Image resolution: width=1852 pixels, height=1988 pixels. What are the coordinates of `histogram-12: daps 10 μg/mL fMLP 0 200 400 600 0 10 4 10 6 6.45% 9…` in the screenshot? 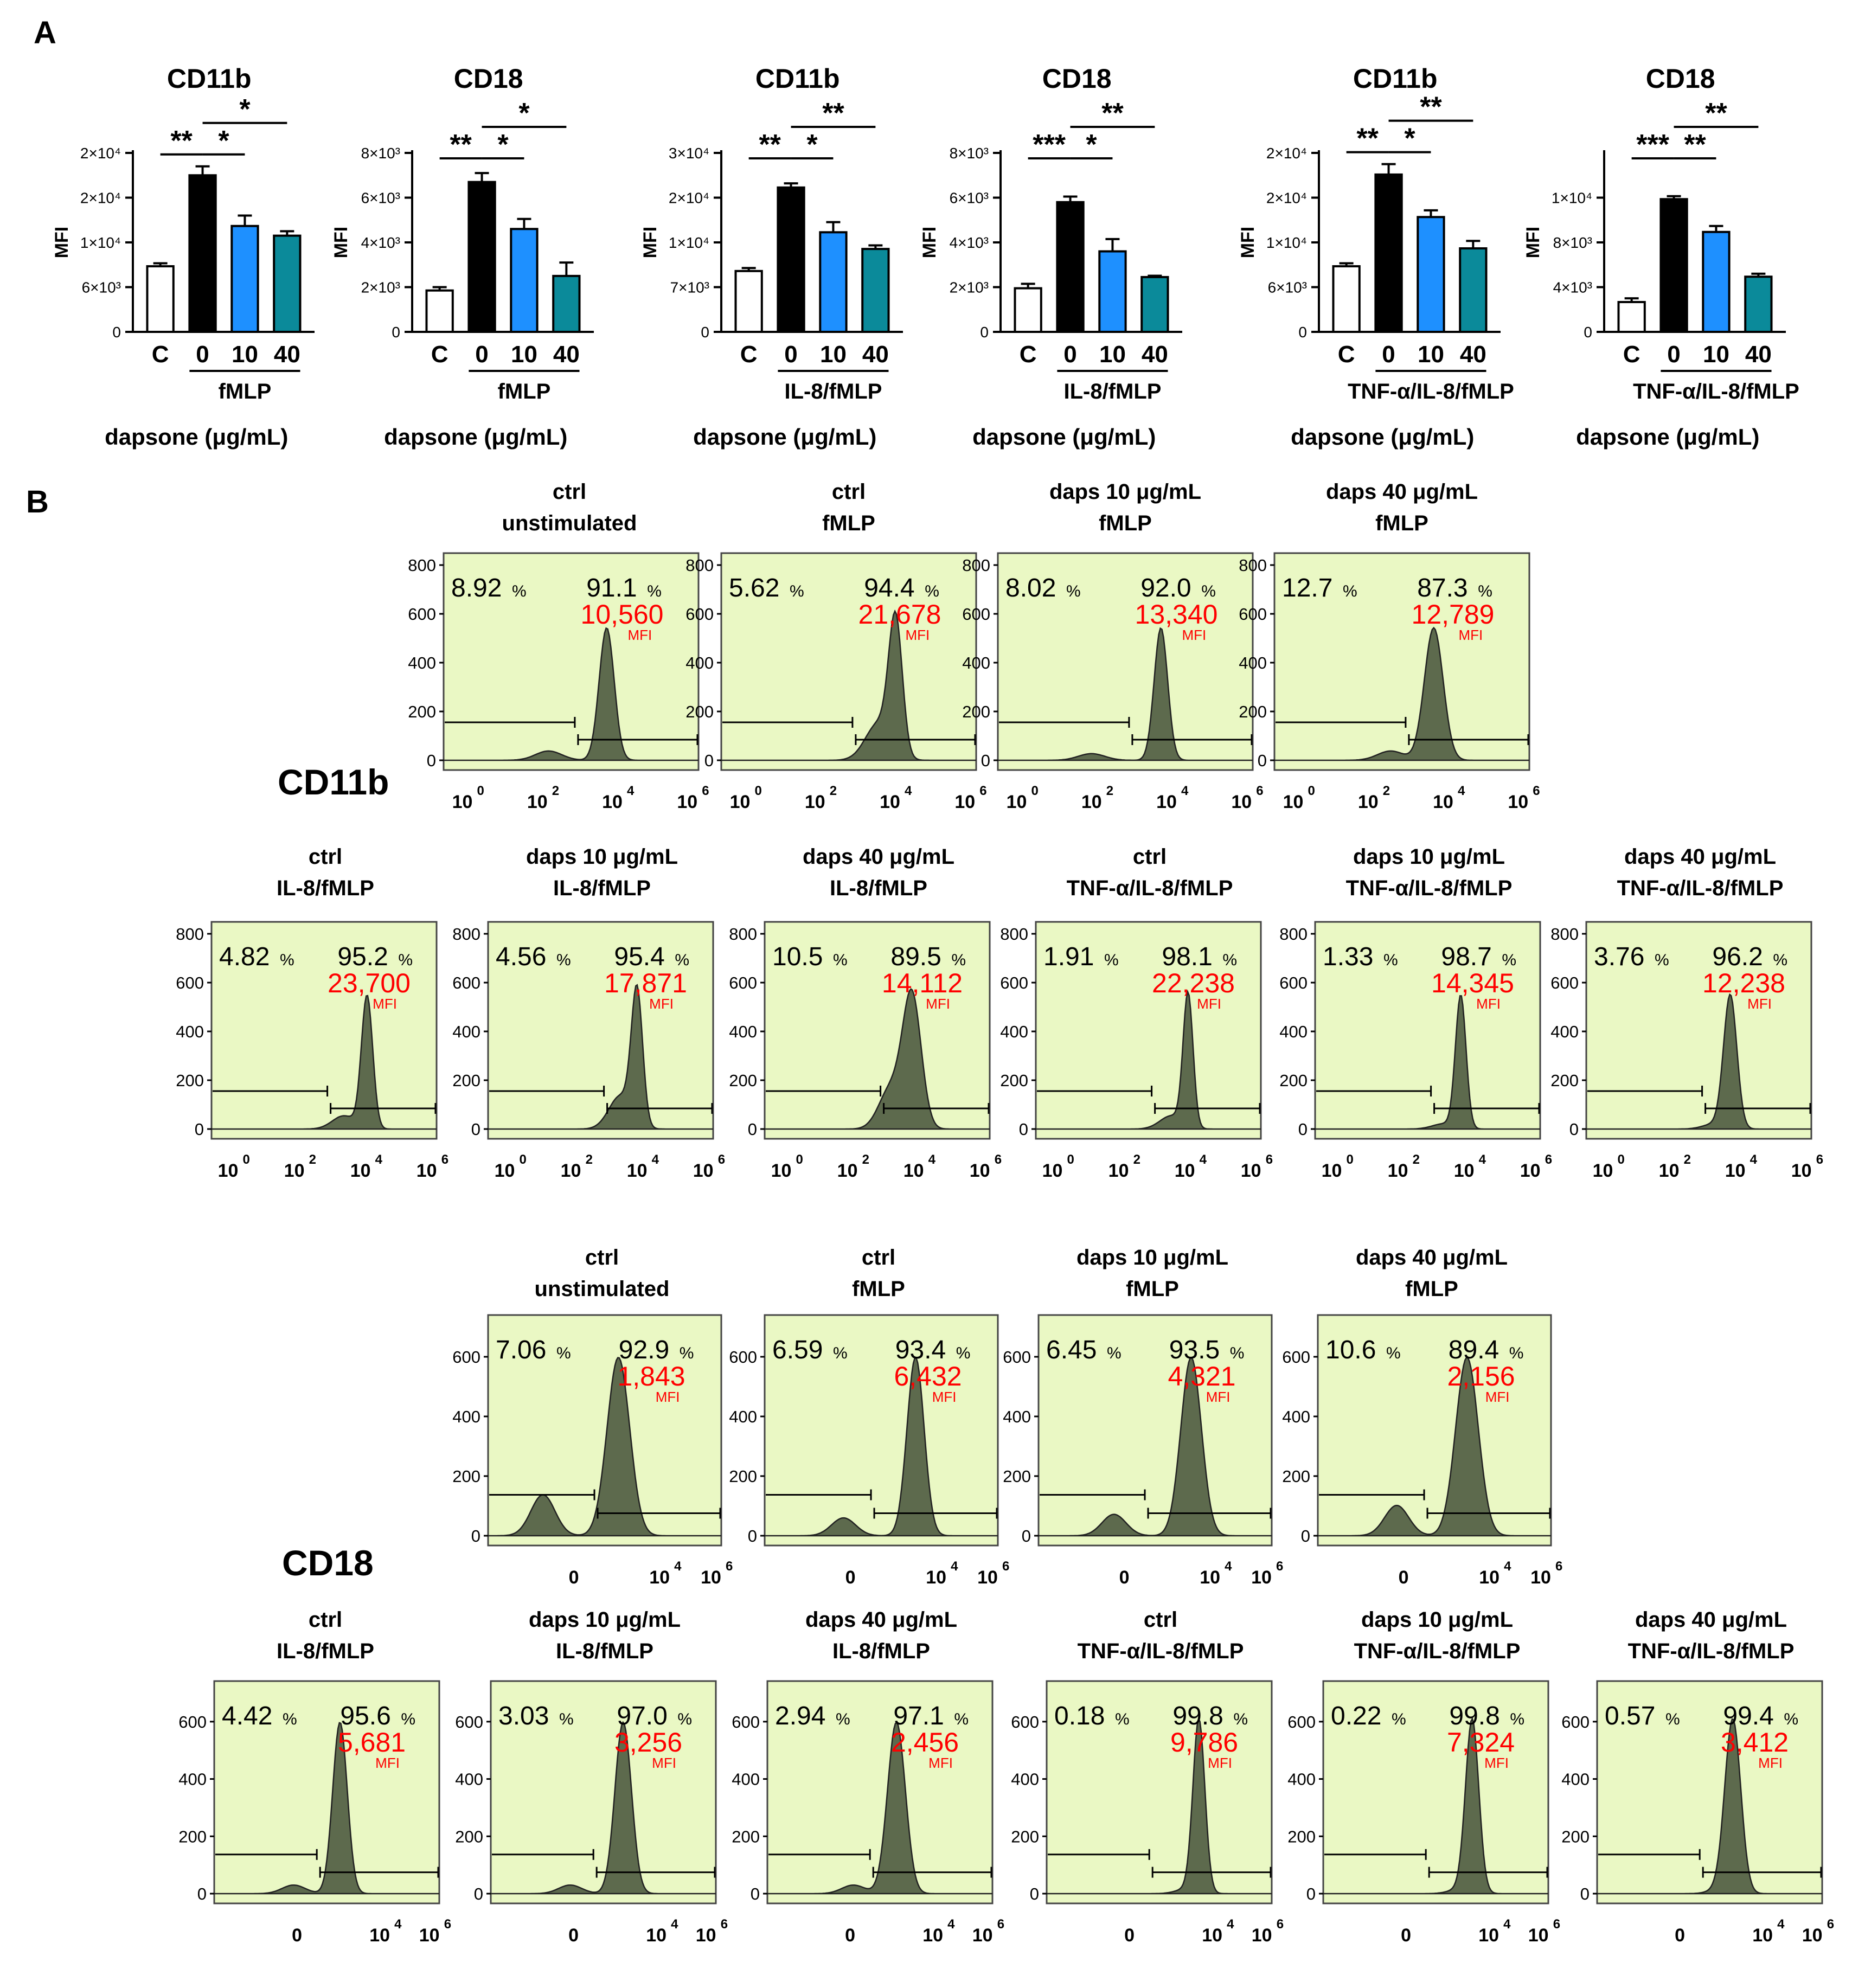 It's located at (1143, 1417).